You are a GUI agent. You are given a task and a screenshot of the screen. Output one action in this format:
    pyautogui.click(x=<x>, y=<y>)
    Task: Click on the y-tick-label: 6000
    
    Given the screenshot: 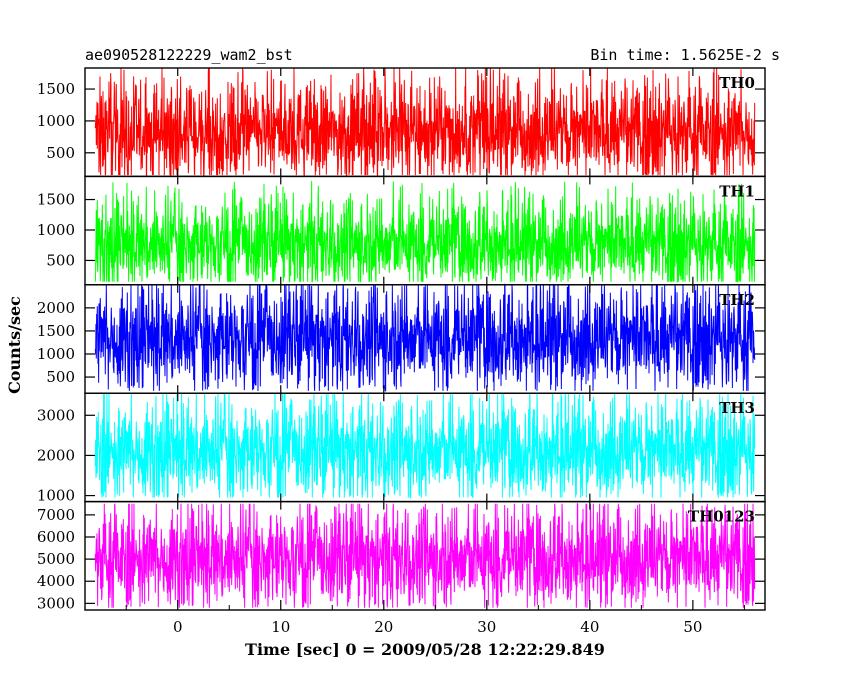 What is the action you would take?
    pyautogui.click(x=56, y=537)
    